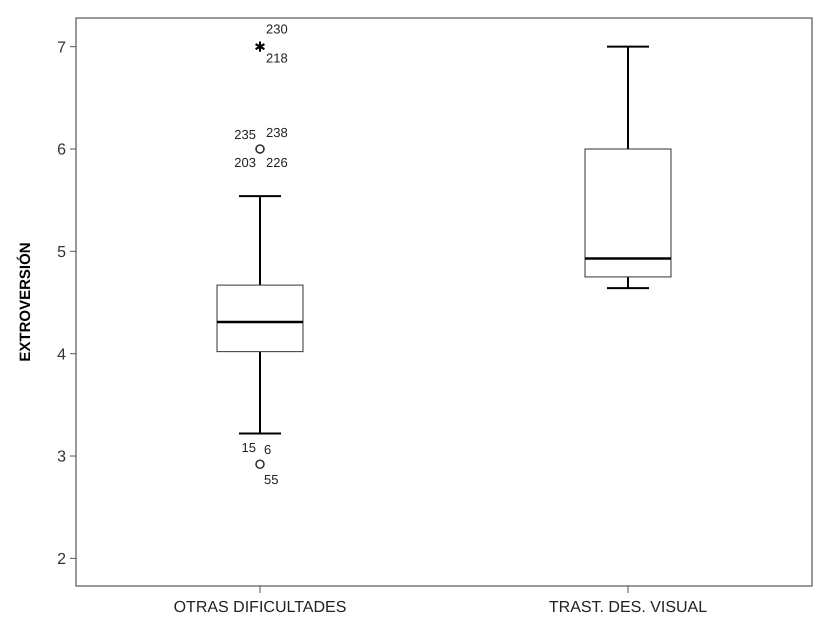 The width and height of the screenshot is (820, 635). What do you see at coordinates (245, 134) in the screenshot?
I see `annotation: 235` at bounding box center [245, 134].